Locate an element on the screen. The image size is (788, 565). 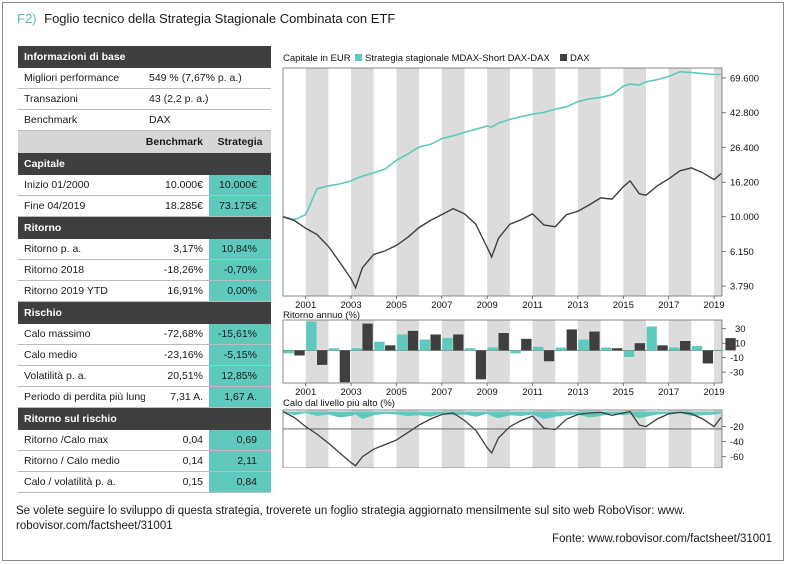
y-tick-label: 6.150 is located at coordinates (742, 252).